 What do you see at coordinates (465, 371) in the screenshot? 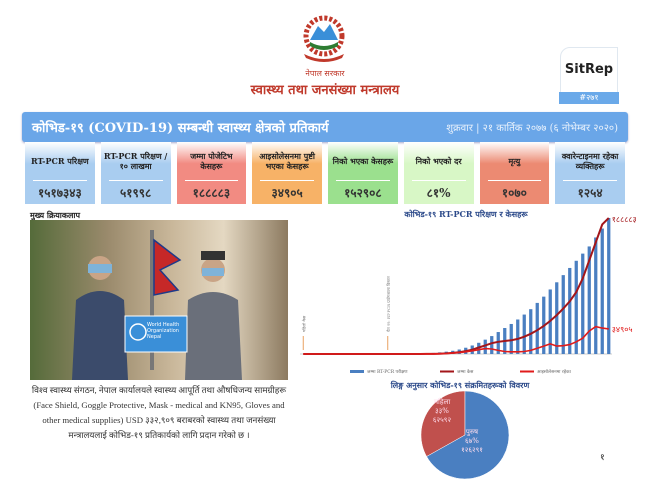
I see `legend-label: जम्मा केस` at bounding box center [465, 371].